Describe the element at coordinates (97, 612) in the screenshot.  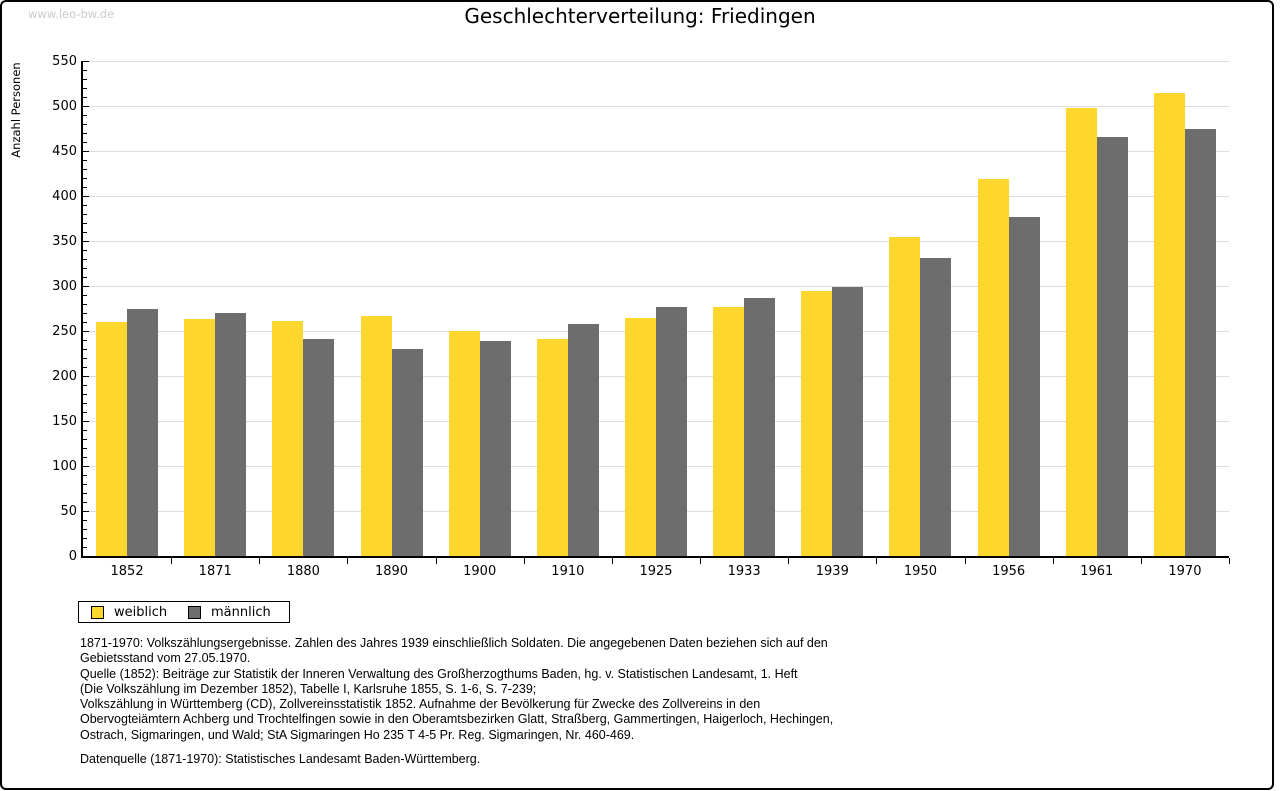
I see `legend-swatch-weiblich` at that location.